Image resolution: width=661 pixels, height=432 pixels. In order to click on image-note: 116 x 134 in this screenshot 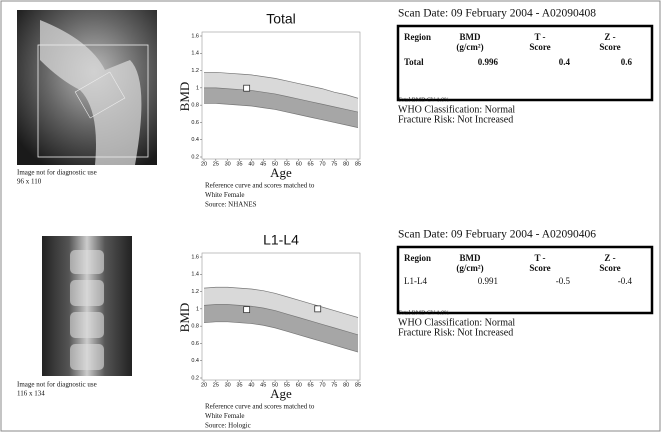, I will do `click(31, 394)`.